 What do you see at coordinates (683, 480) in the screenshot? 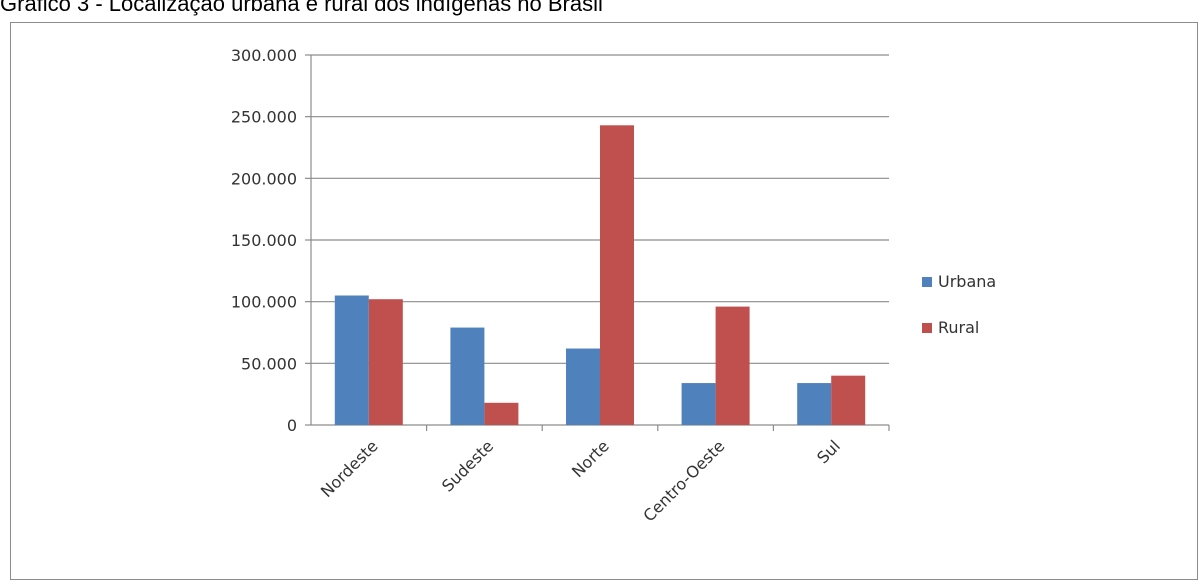
I see `x-tick-label: Centro-Oeste` at bounding box center [683, 480].